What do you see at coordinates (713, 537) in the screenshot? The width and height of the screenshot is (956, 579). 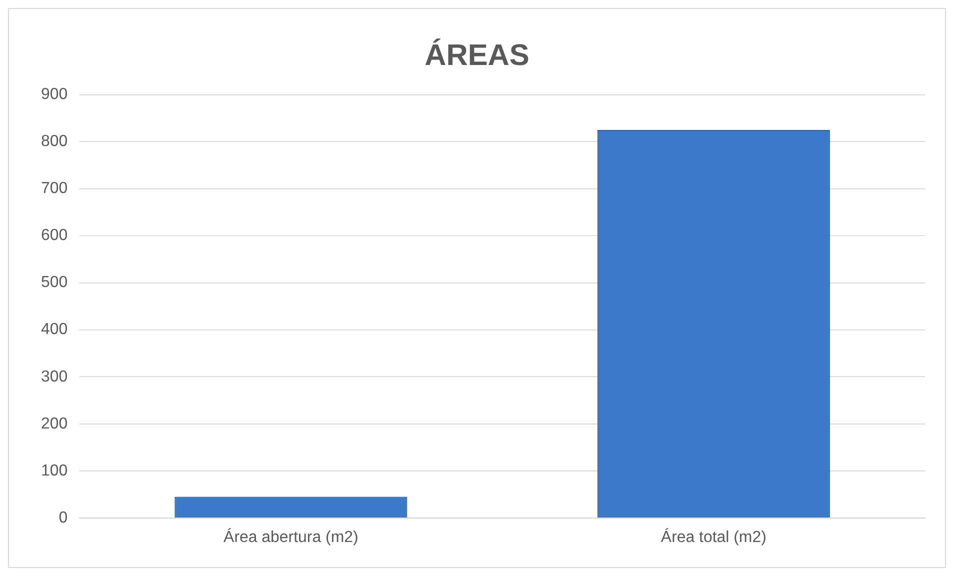 I see `x-tick-label: Área total (m2)` at bounding box center [713, 537].